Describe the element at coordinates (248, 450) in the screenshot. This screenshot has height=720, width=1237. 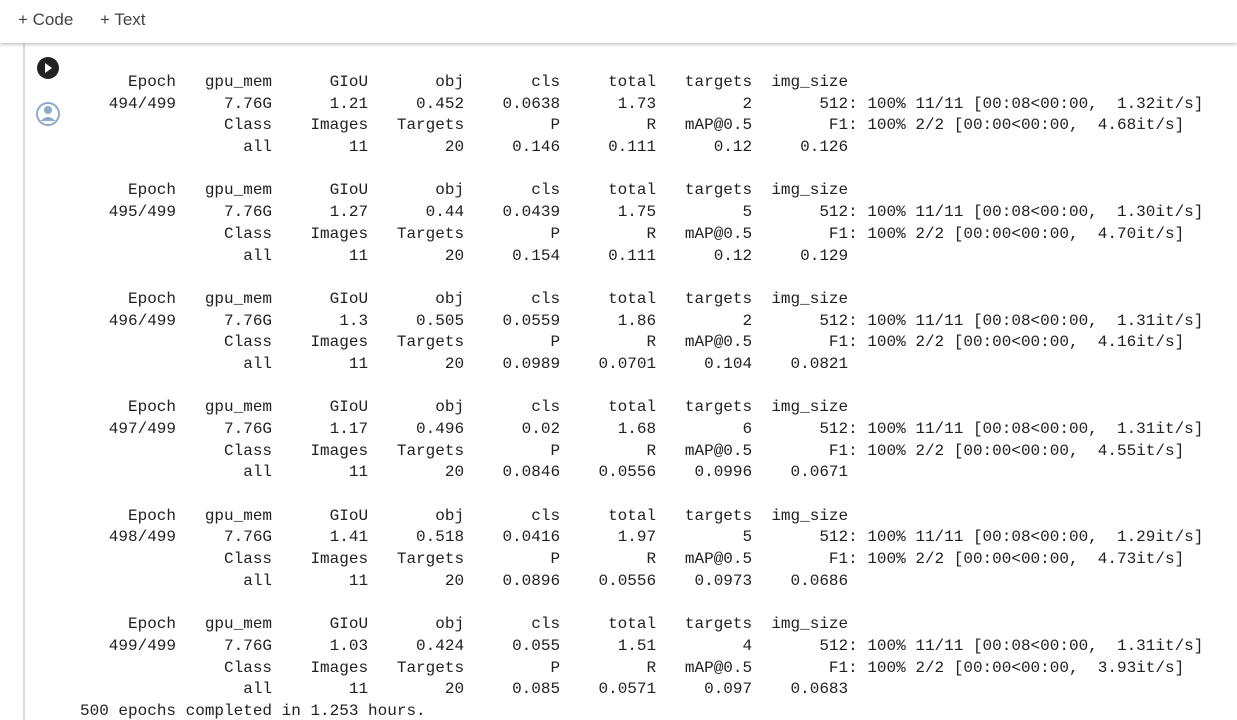
I see `val-header-cell: Class` at that location.